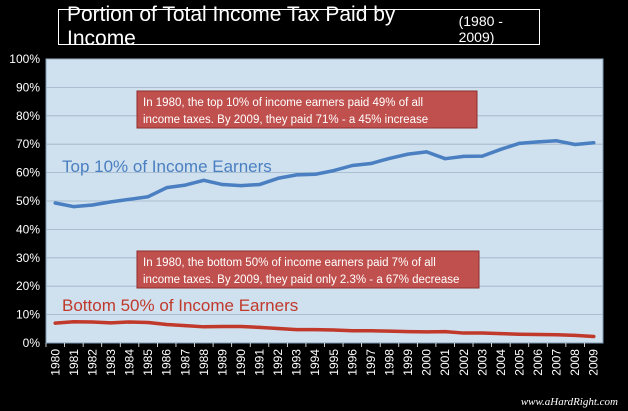 Image resolution: width=628 pixels, height=411 pixels. What do you see at coordinates (92, 362) in the screenshot?
I see `x-tick-label: 1982` at bounding box center [92, 362].